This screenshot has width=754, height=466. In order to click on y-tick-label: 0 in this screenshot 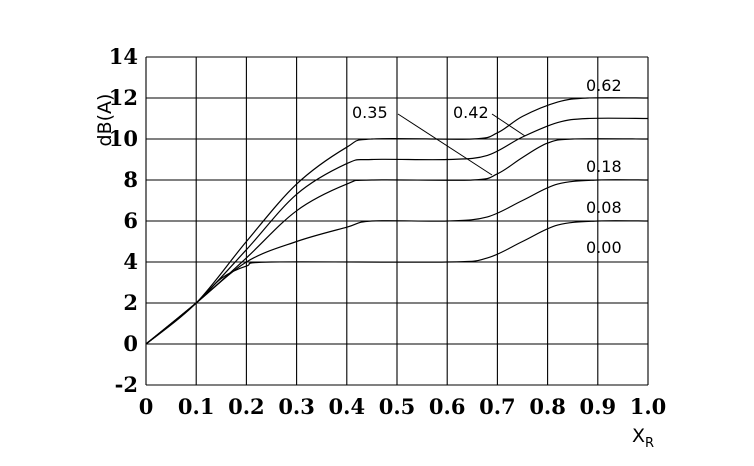, I will do `click(130, 343)`.